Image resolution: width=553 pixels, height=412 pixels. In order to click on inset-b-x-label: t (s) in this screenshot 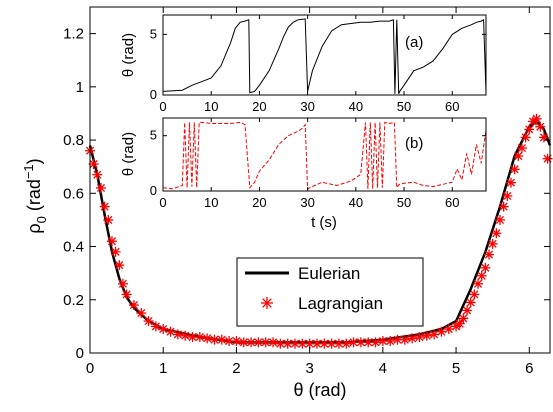, I will do `click(324, 222)`.